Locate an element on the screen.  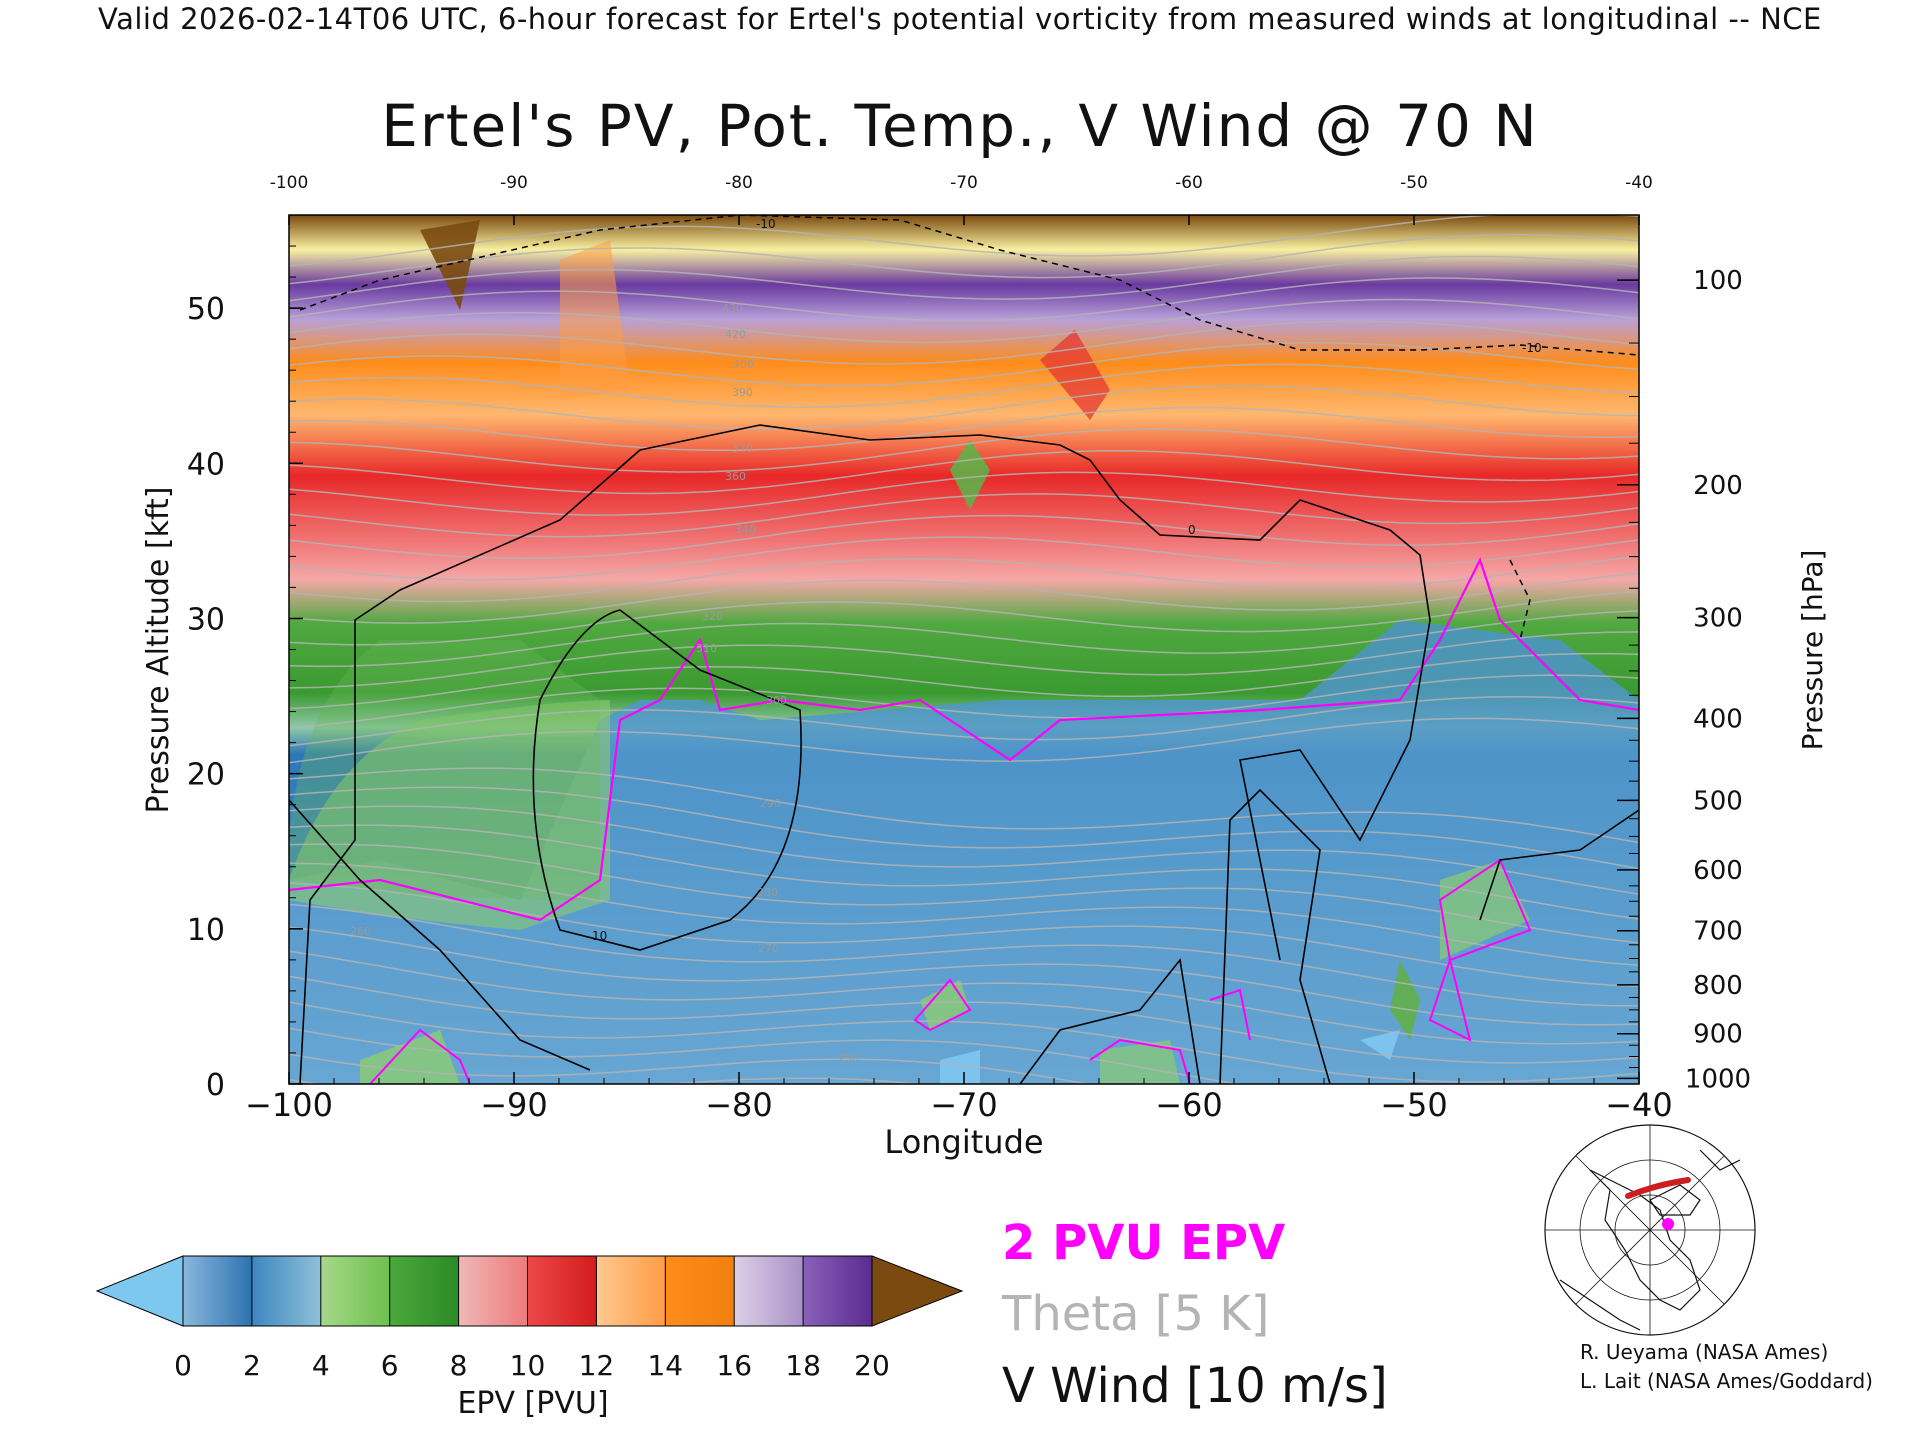
theta-label: 290 is located at coordinates (770, 803).